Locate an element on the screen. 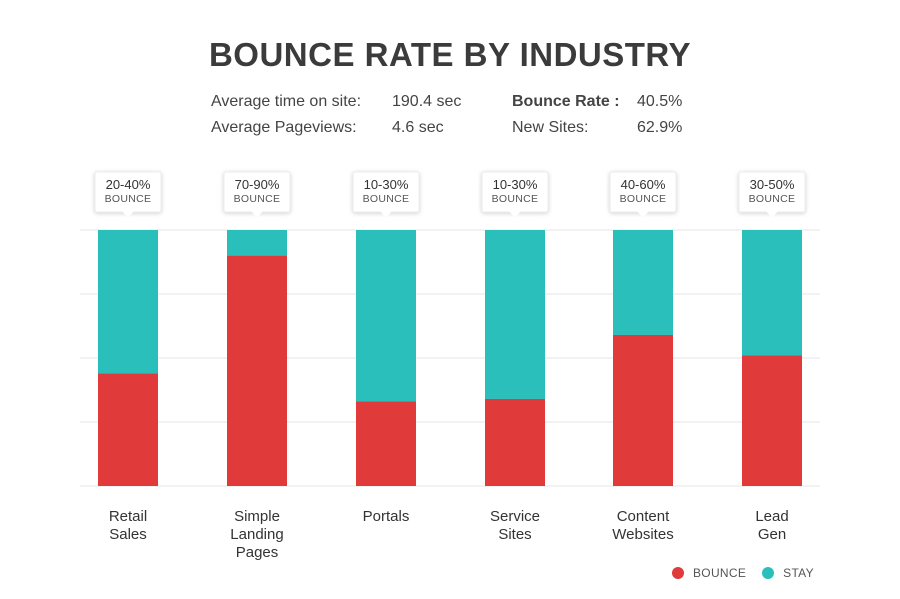  stat-label: Average Pageviews: is located at coordinates (284, 127).